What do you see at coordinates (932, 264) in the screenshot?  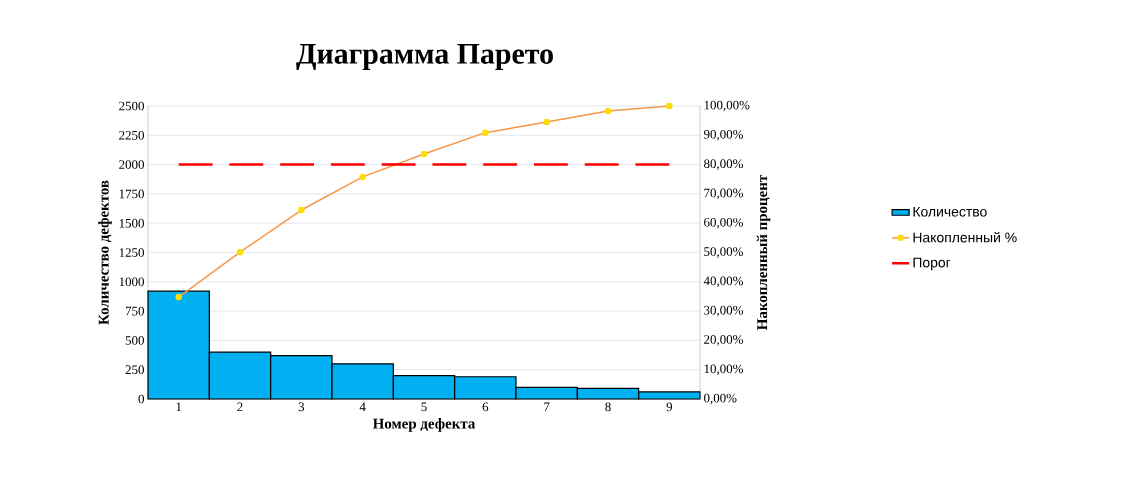 I see `legend-label: Порог` at bounding box center [932, 264].